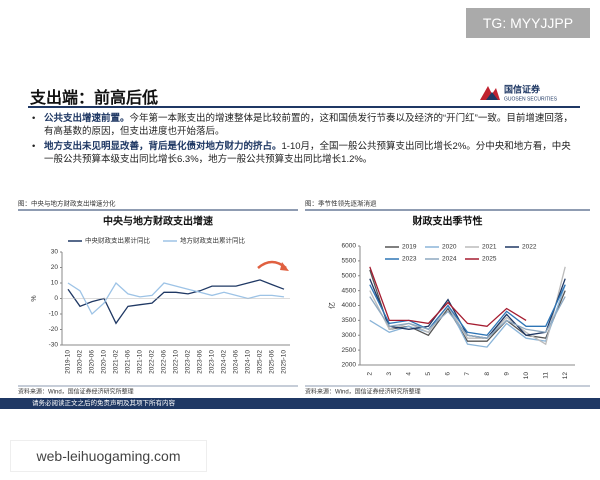 The width and height of the screenshot is (600, 480). I want to click on x-tick-label: 2, so click(369, 374).